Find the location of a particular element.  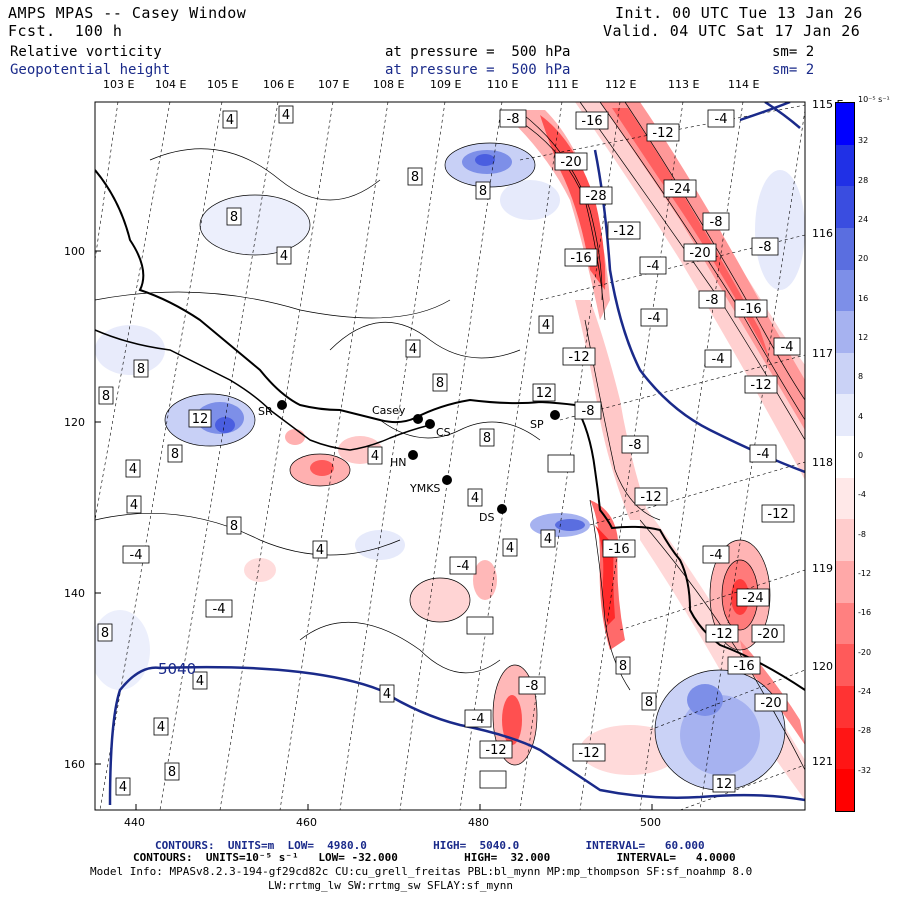

colorbar-label: -16 is located at coordinates (865, 613).